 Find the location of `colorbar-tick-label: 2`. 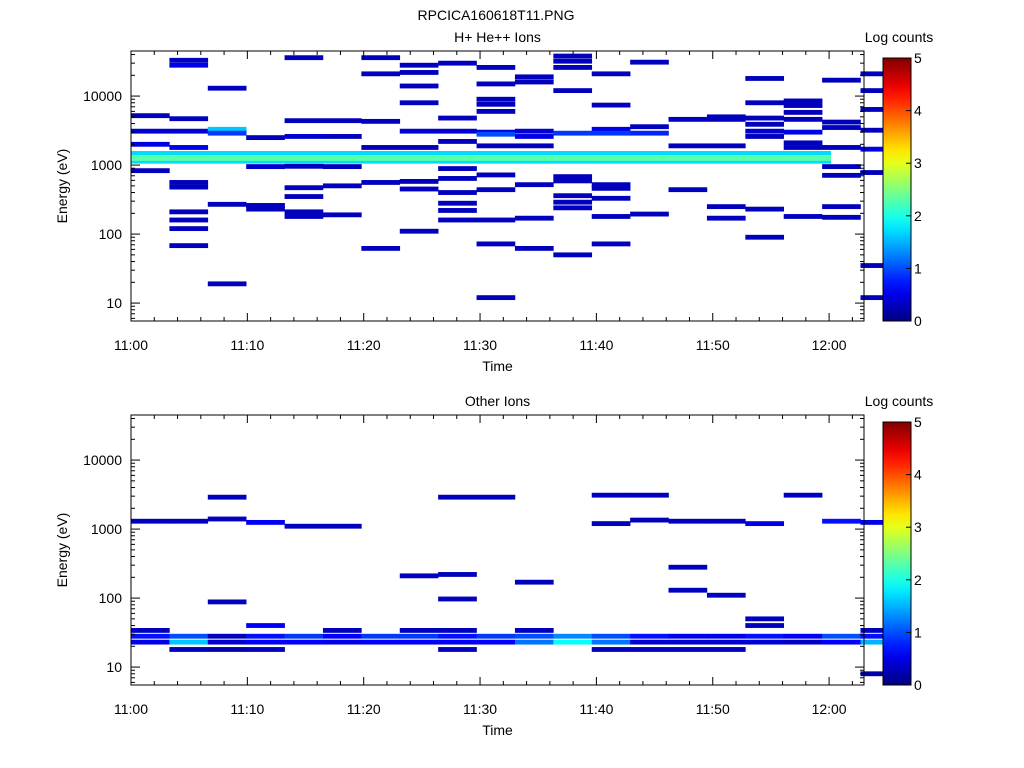

colorbar-tick-label: 2 is located at coordinates (918, 580).